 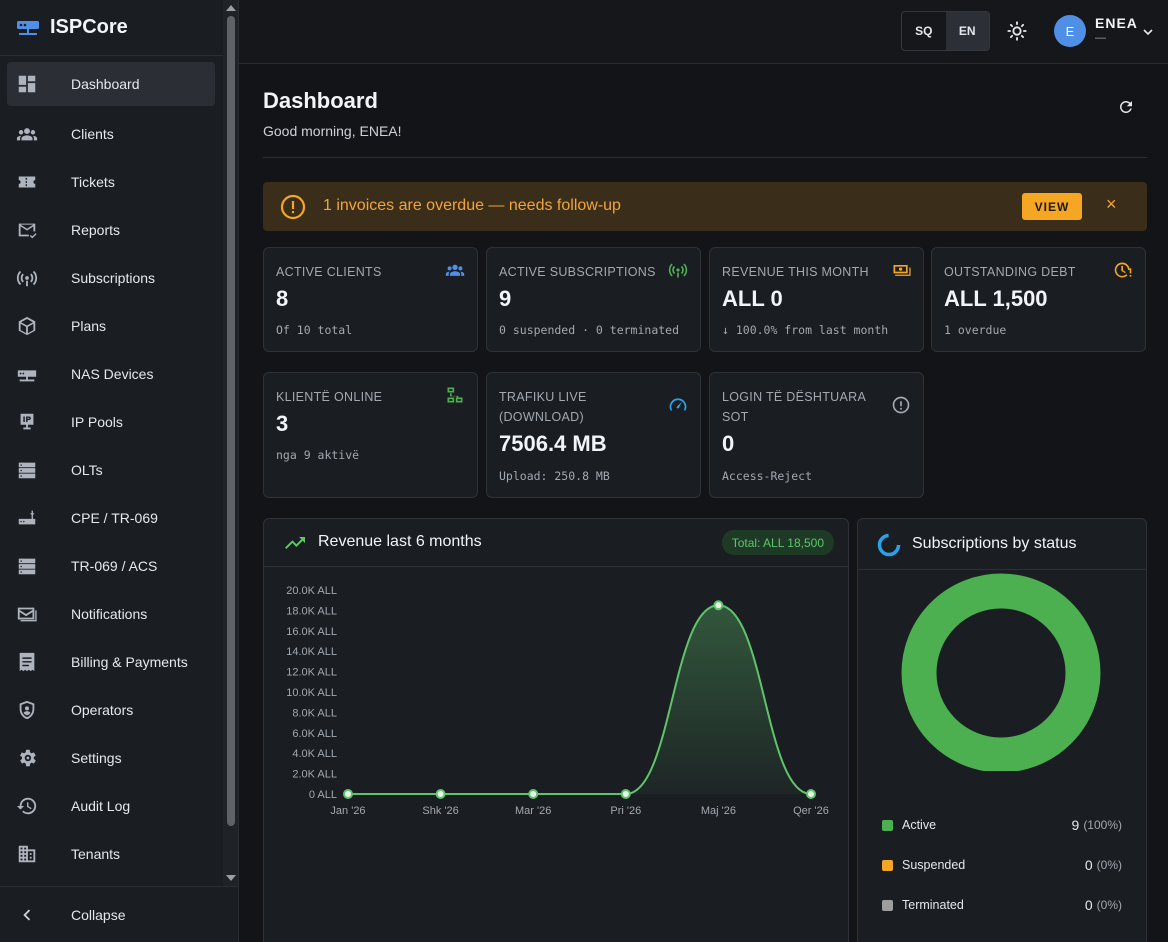 I want to click on y-tick-label: 18.0K ALL, so click(x=311, y=611).